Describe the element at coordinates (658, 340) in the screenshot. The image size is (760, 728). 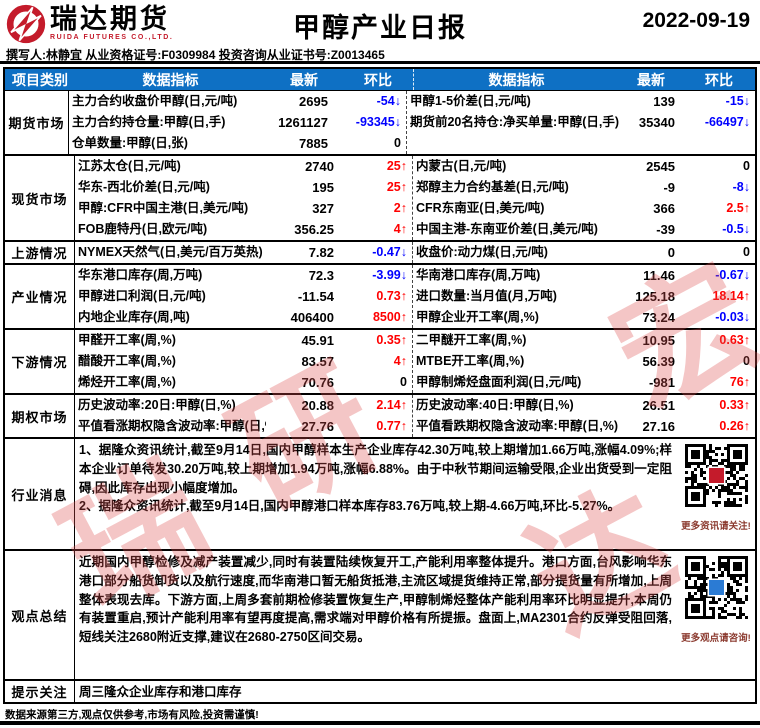
I see `latest-cell: 10.95` at that location.